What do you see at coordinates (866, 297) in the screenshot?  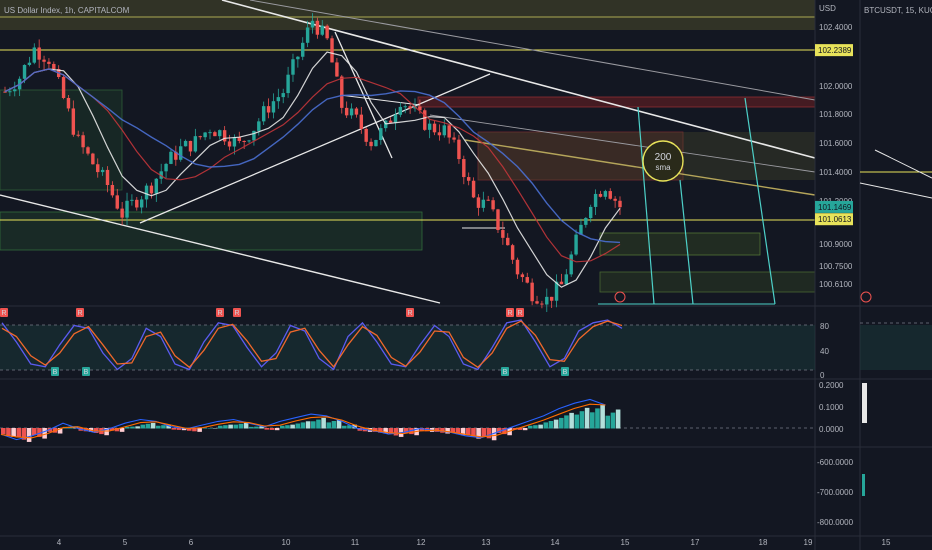 I see `right-alert-icon` at bounding box center [866, 297].